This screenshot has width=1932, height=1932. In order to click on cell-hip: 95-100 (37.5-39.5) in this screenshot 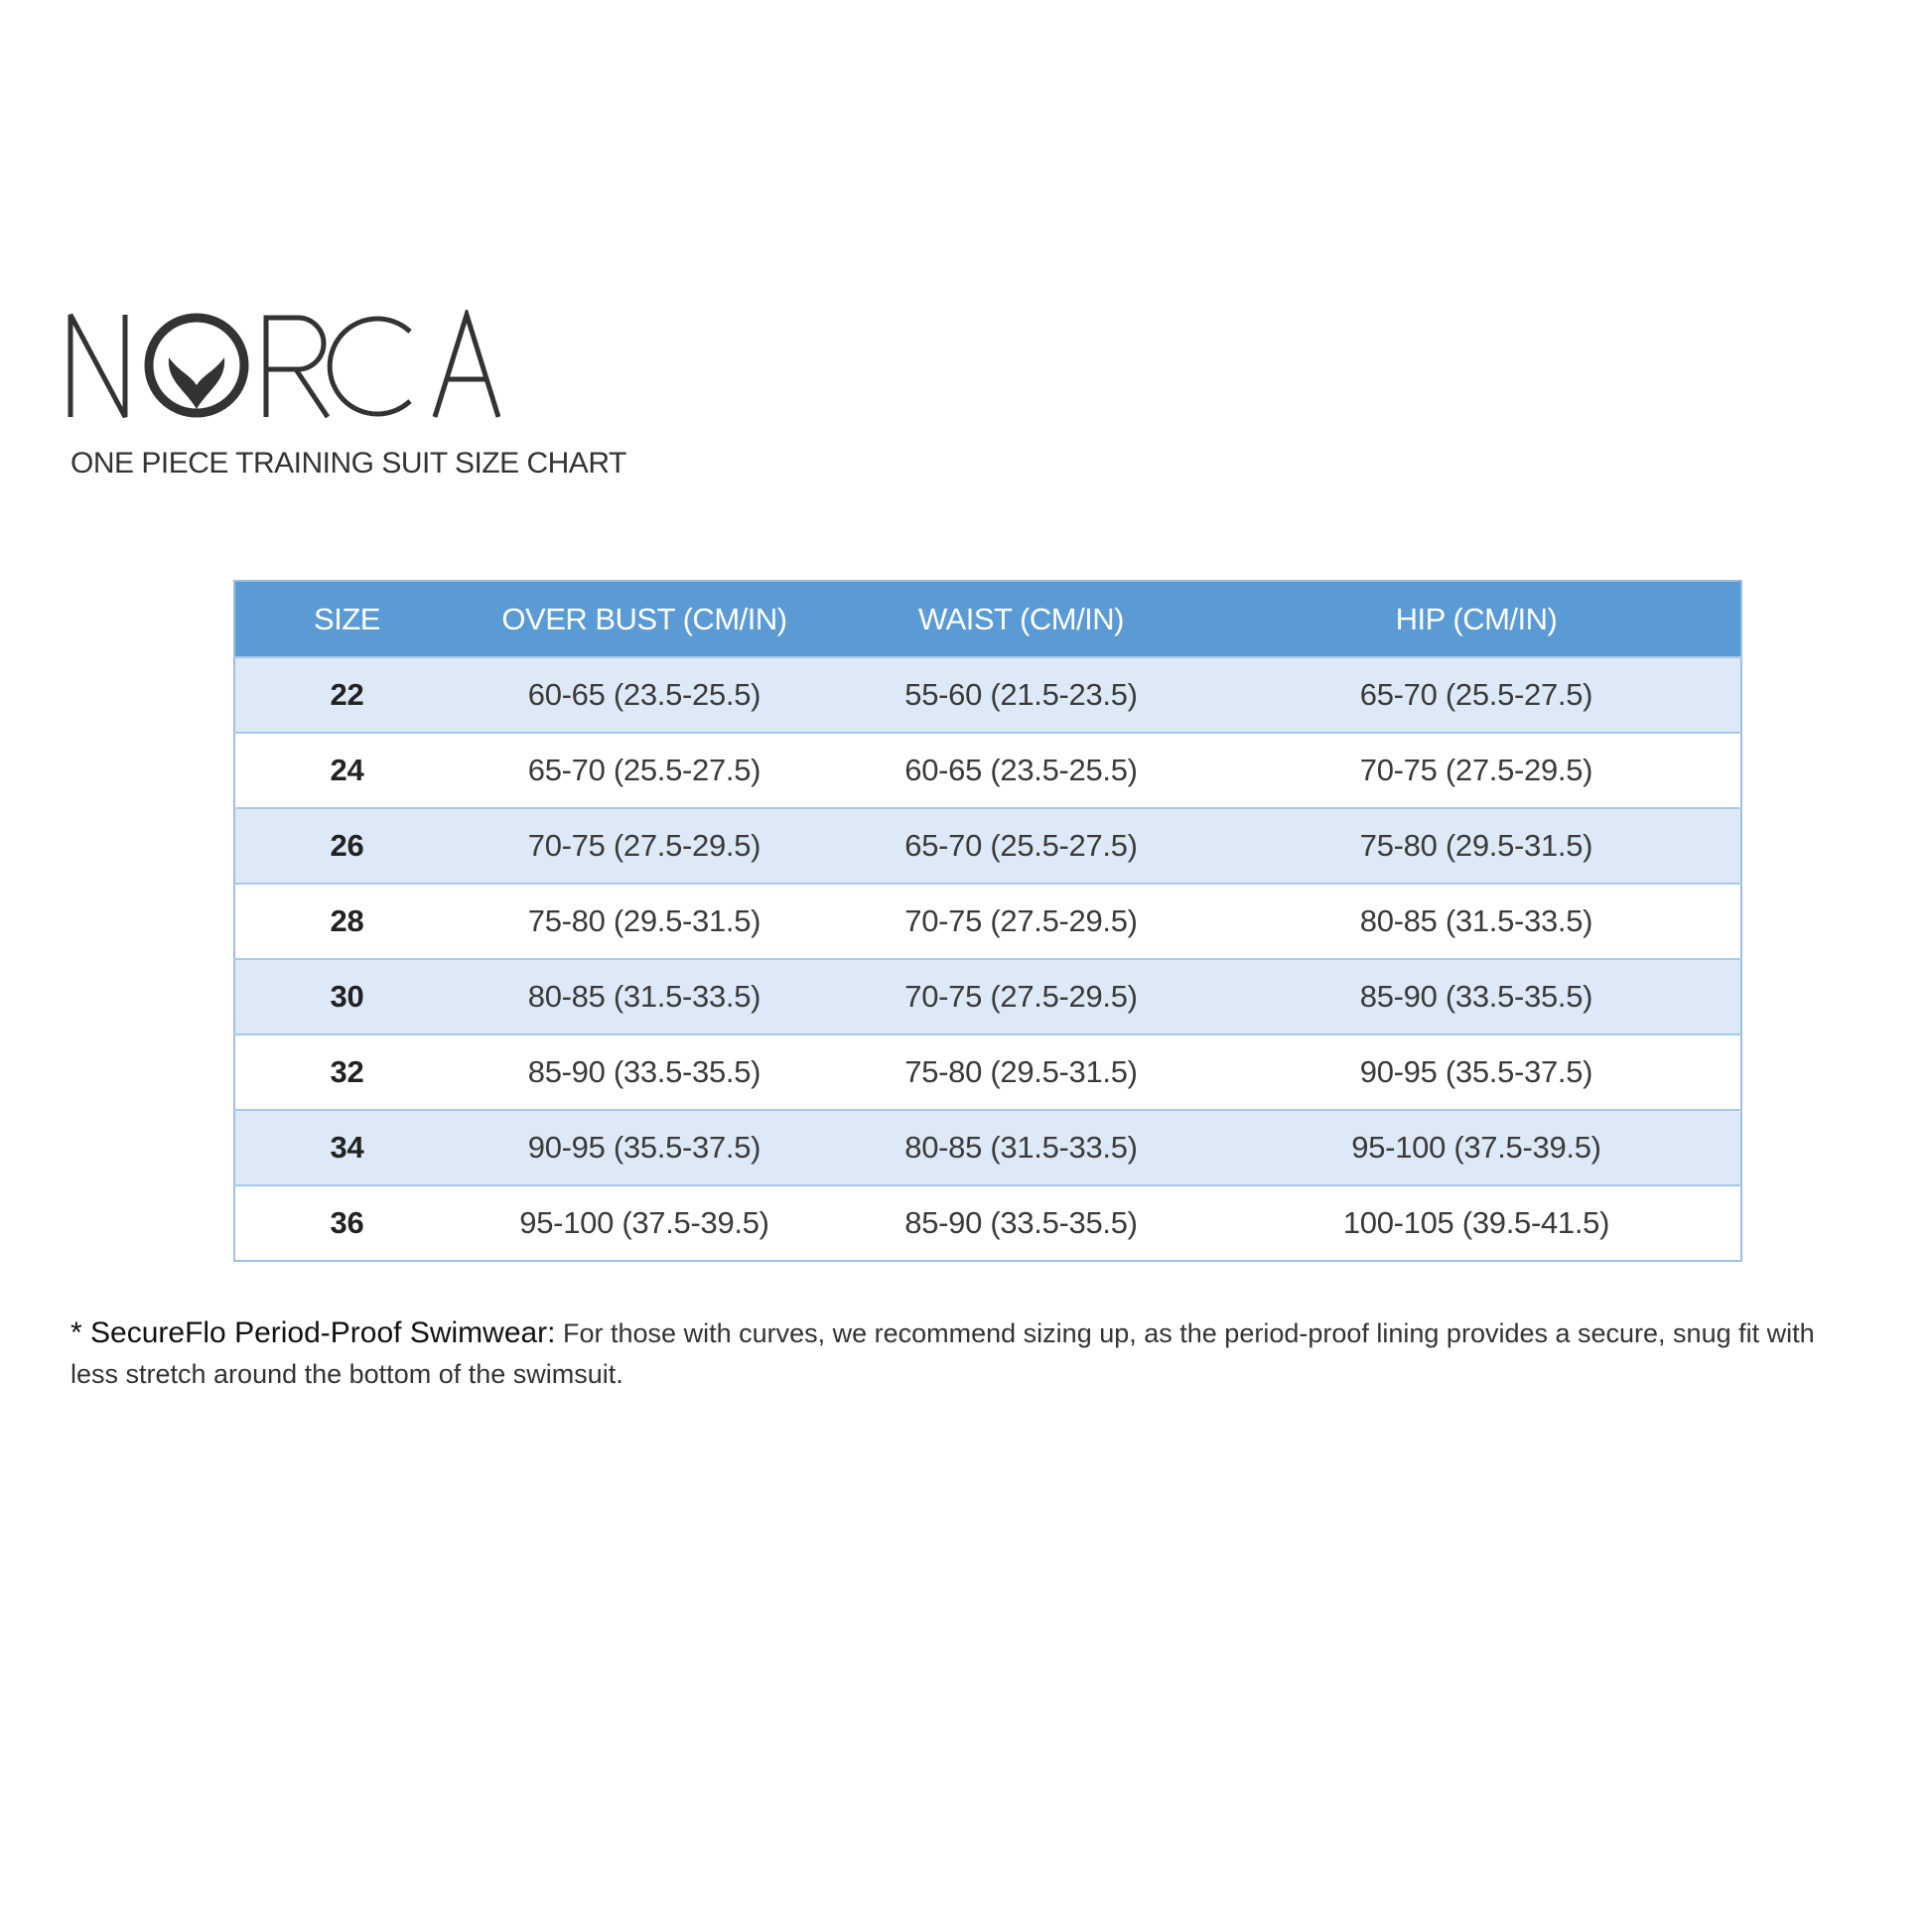, I will do `click(1477, 1147)`.